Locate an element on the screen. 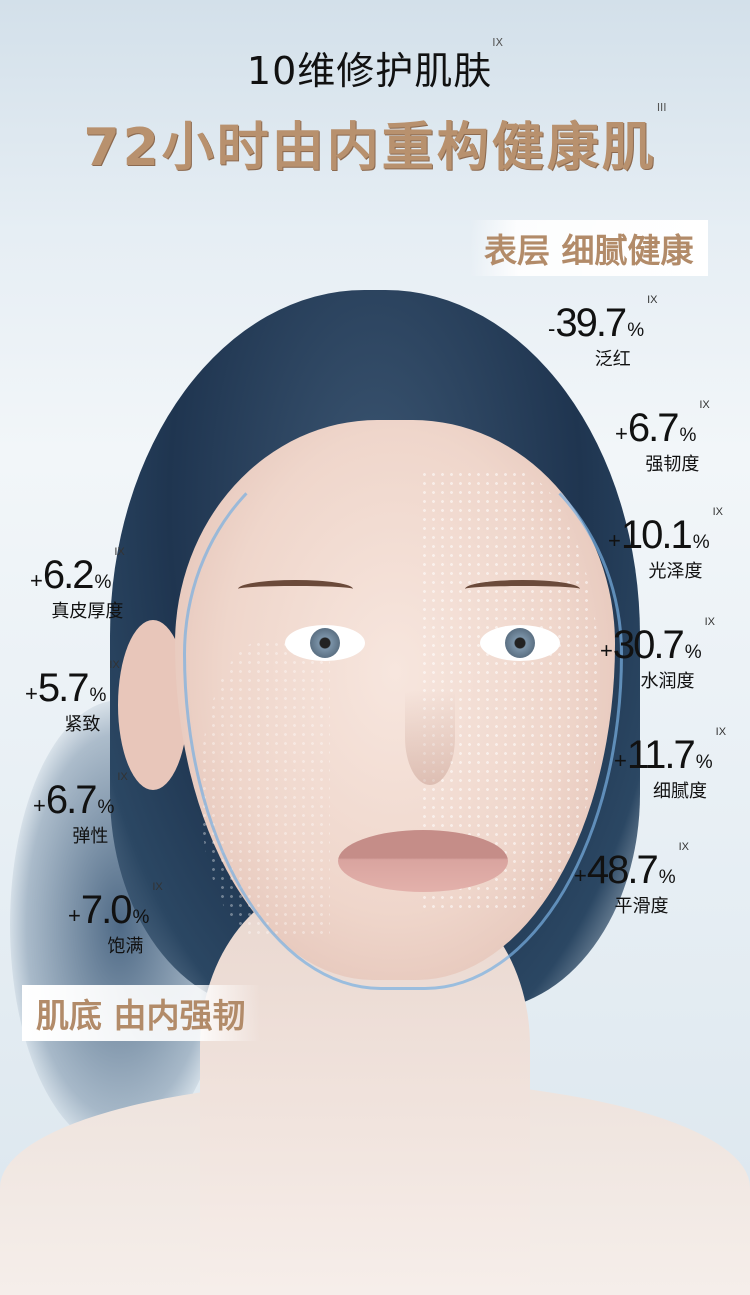  stat-item: +6.2 % IX 真皮厚度 is located at coordinates (77, 585).